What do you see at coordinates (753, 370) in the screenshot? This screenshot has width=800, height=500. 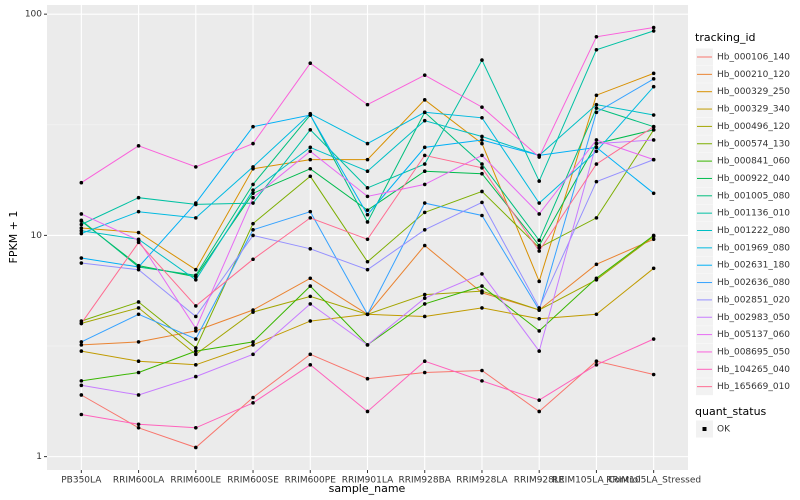 I see `legend-label: Hb_104265_040` at bounding box center [753, 370].